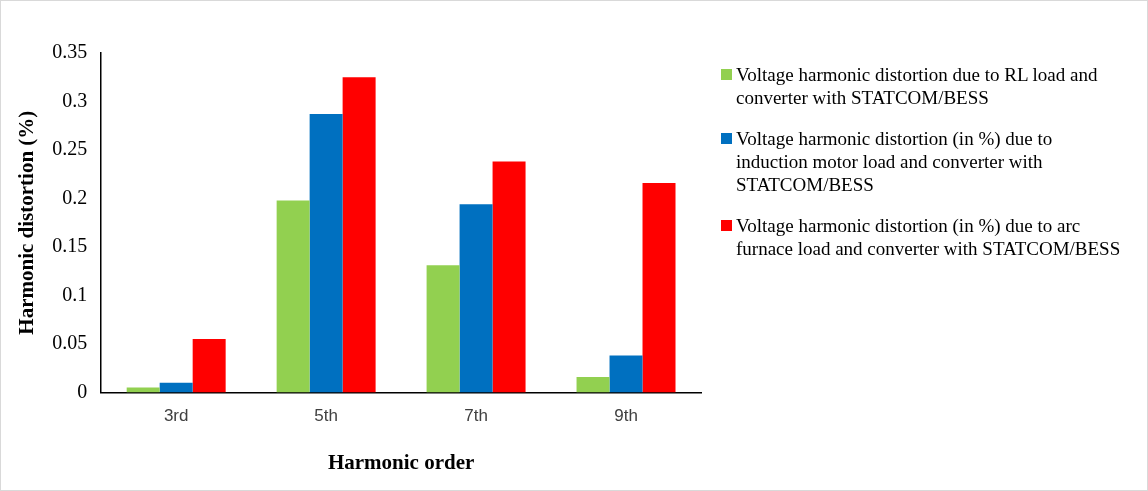 This screenshot has width=1148, height=491. What do you see at coordinates (70, 342) in the screenshot?
I see `y-tick-label: 0.05` at bounding box center [70, 342].